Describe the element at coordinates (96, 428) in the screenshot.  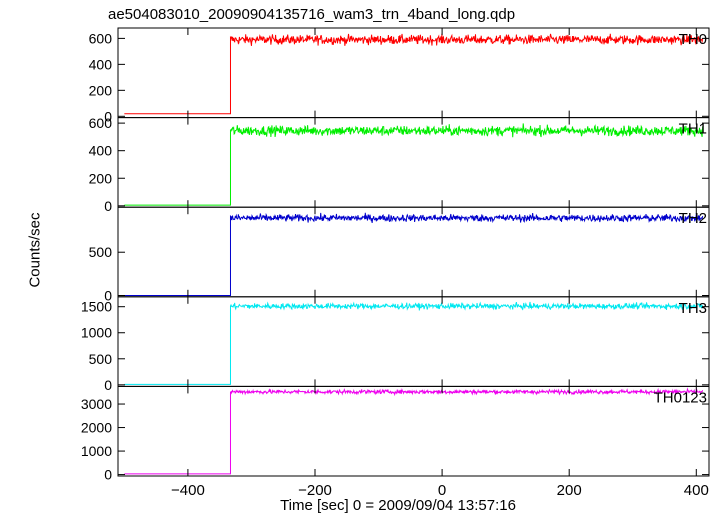
I see `y-tick-label: 2000` at that location.